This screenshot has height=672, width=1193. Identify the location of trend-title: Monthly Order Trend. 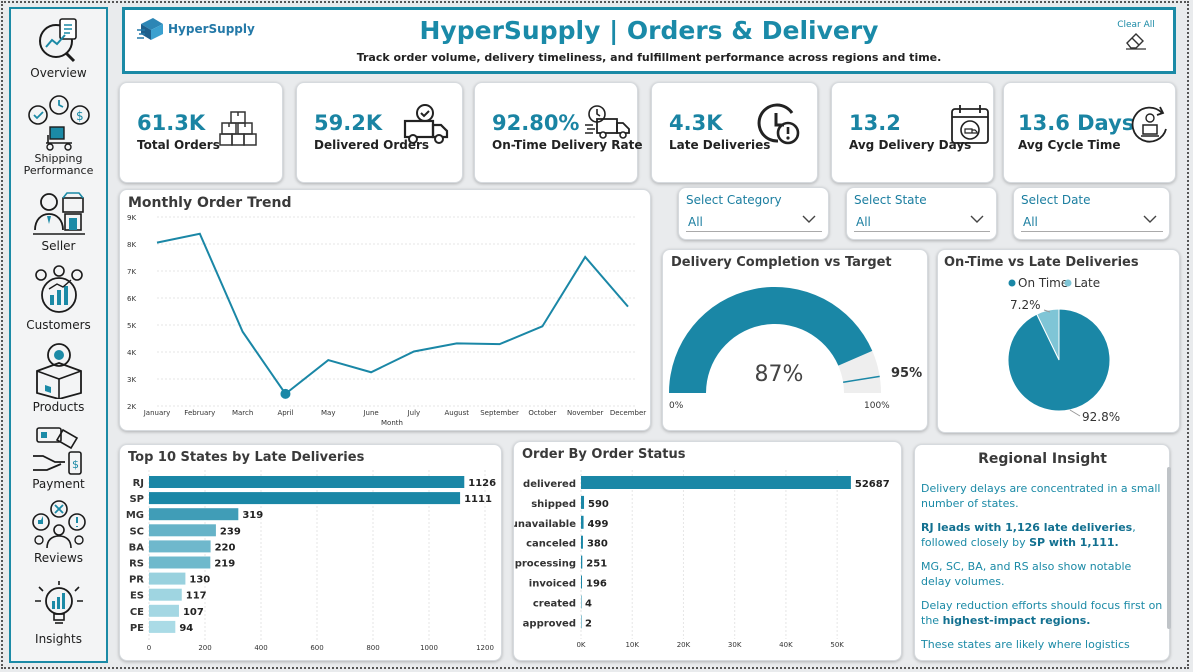
(210, 203).